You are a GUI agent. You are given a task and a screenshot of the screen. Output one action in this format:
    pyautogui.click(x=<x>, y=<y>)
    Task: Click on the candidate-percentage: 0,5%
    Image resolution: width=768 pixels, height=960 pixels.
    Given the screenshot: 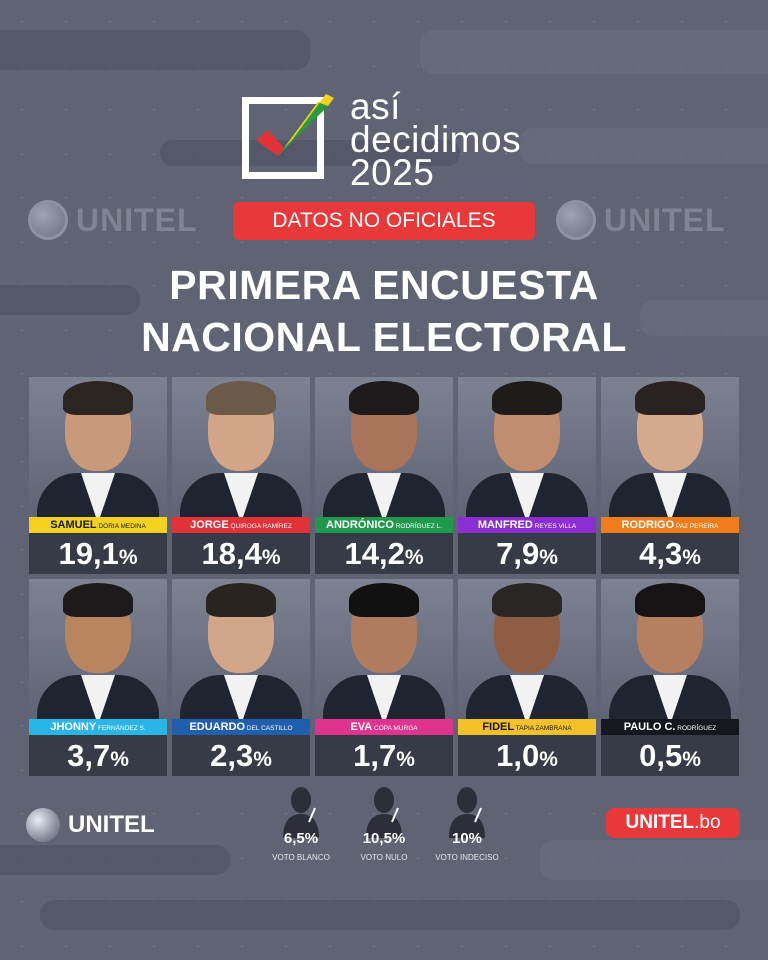 What is the action you would take?
    pyautogui.click(x=670, y=755)
    